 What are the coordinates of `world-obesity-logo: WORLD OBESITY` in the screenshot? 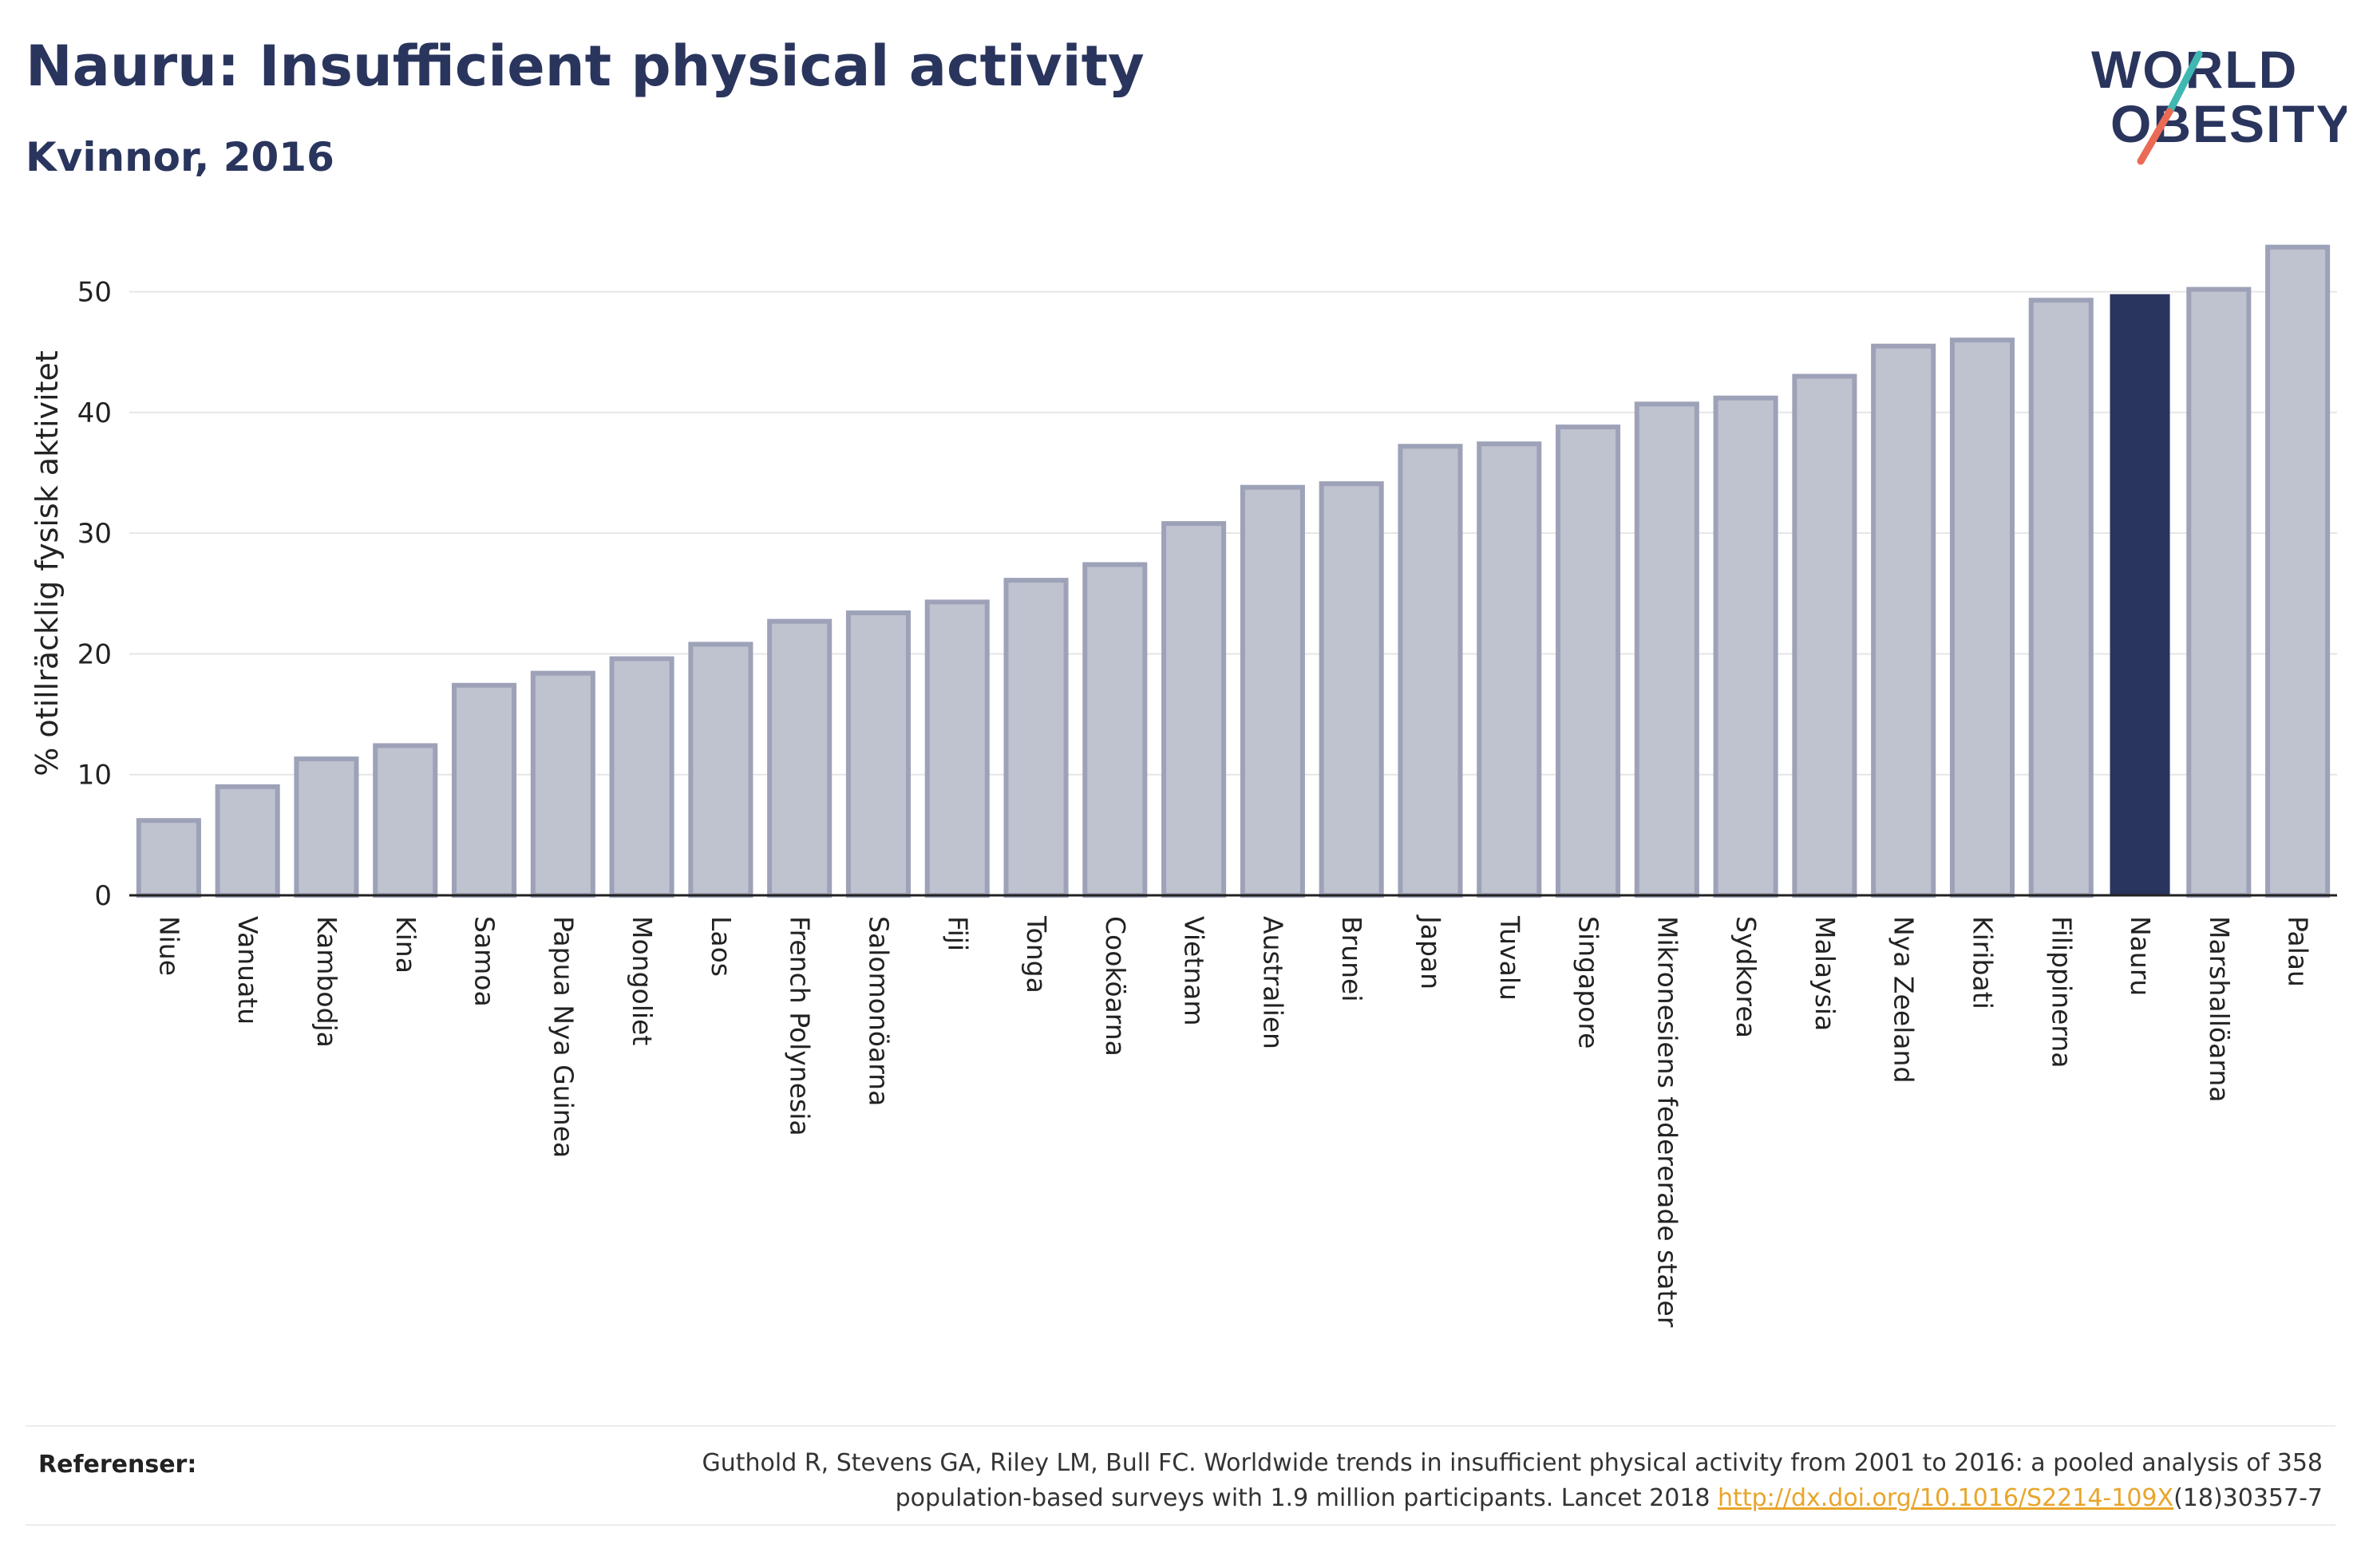 It's located at (2219, 102).